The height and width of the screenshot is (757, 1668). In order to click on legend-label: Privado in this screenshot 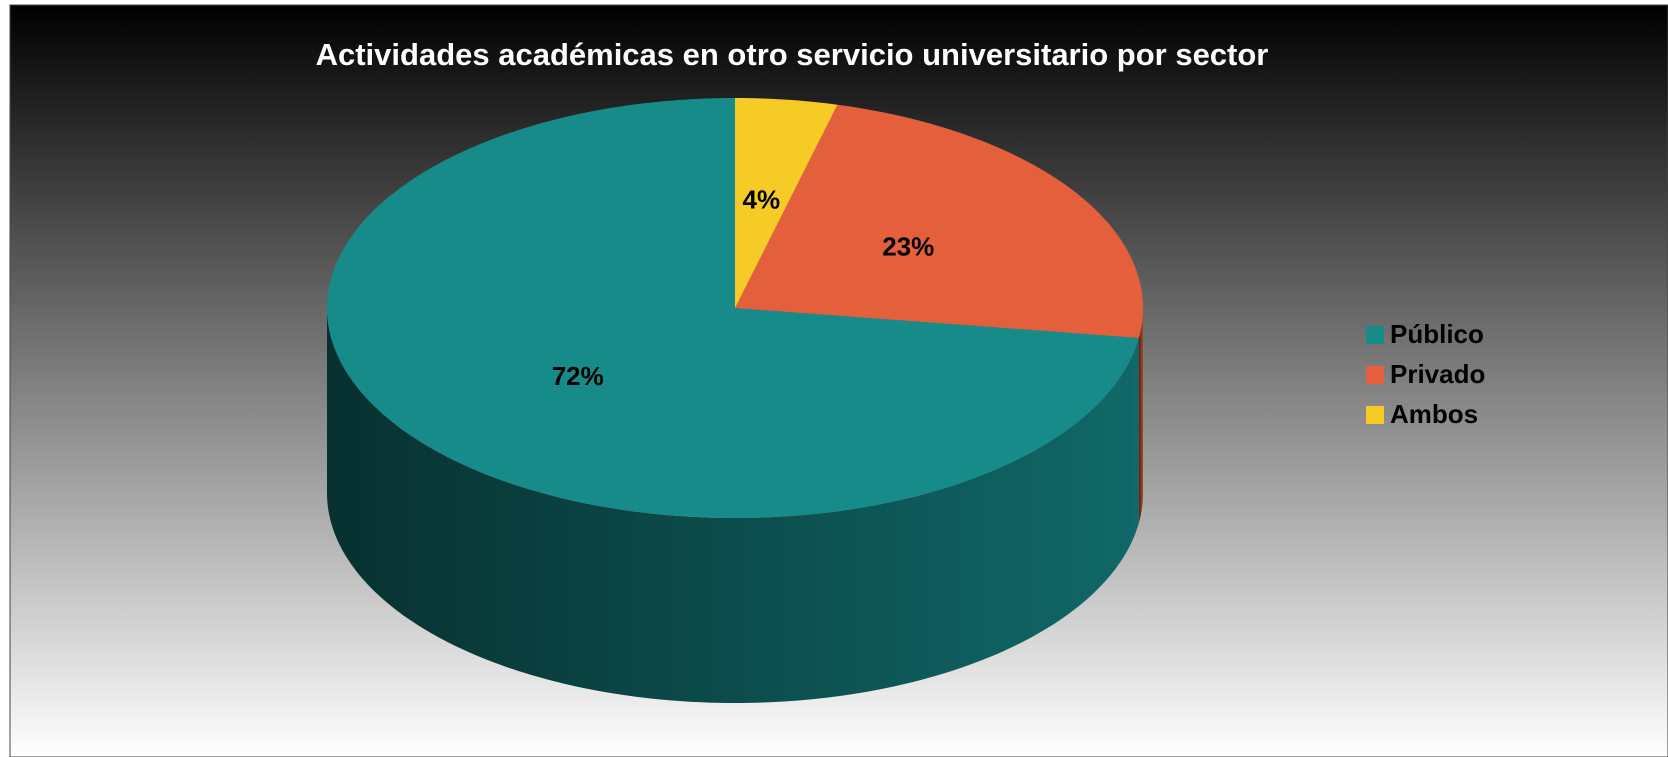, I will do `click(1437, 374)`.